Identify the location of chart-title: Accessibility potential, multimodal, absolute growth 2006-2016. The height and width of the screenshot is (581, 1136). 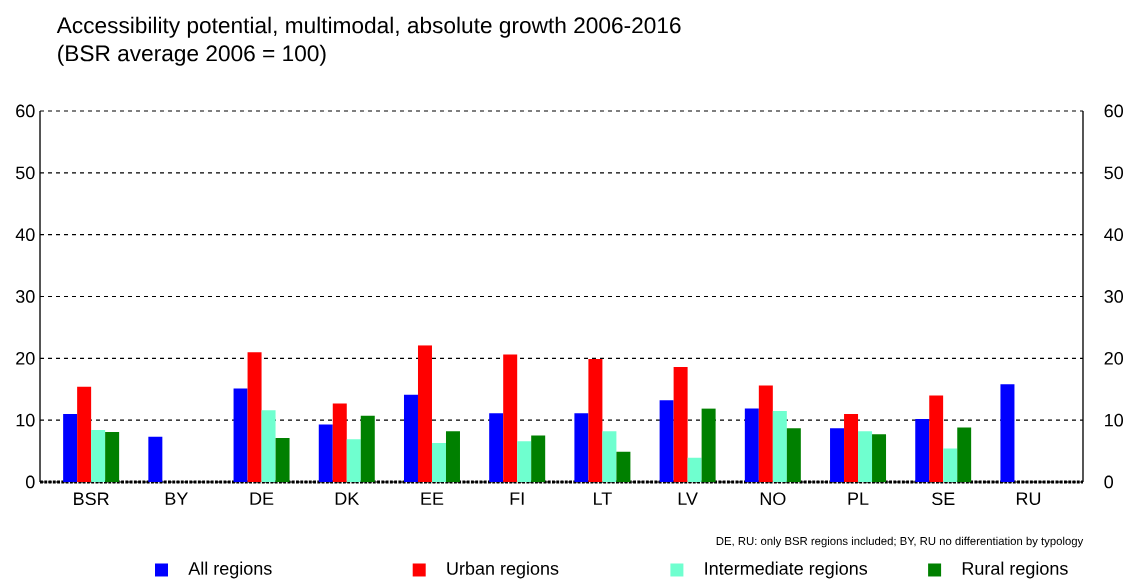
(368, 27).